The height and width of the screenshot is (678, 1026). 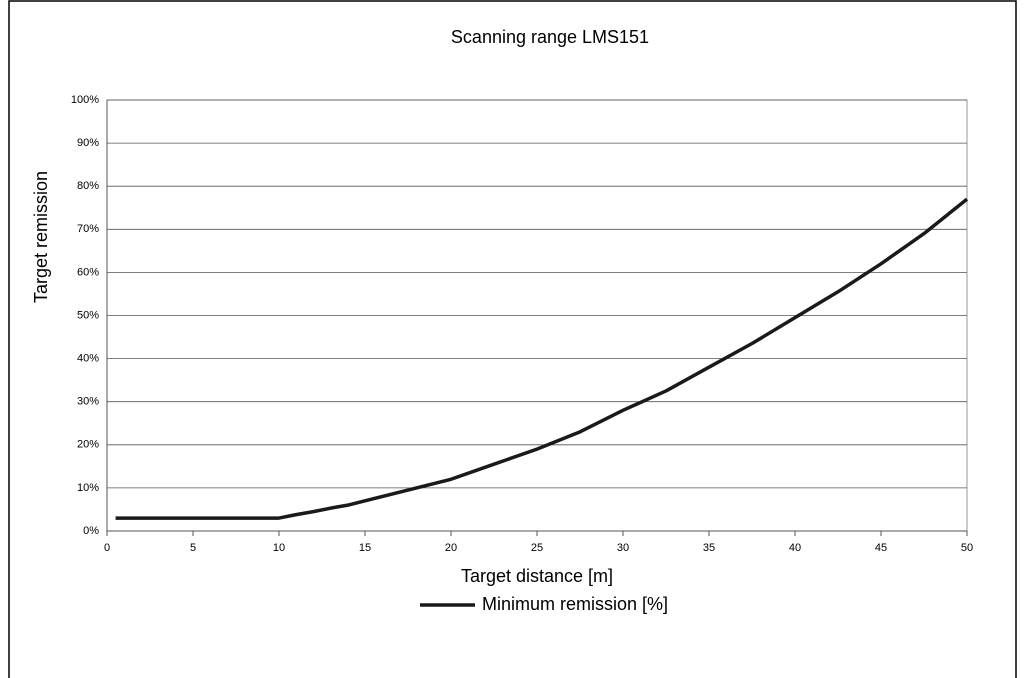 I want to click on x-tick-label: 30, so click(x=623, y=548).